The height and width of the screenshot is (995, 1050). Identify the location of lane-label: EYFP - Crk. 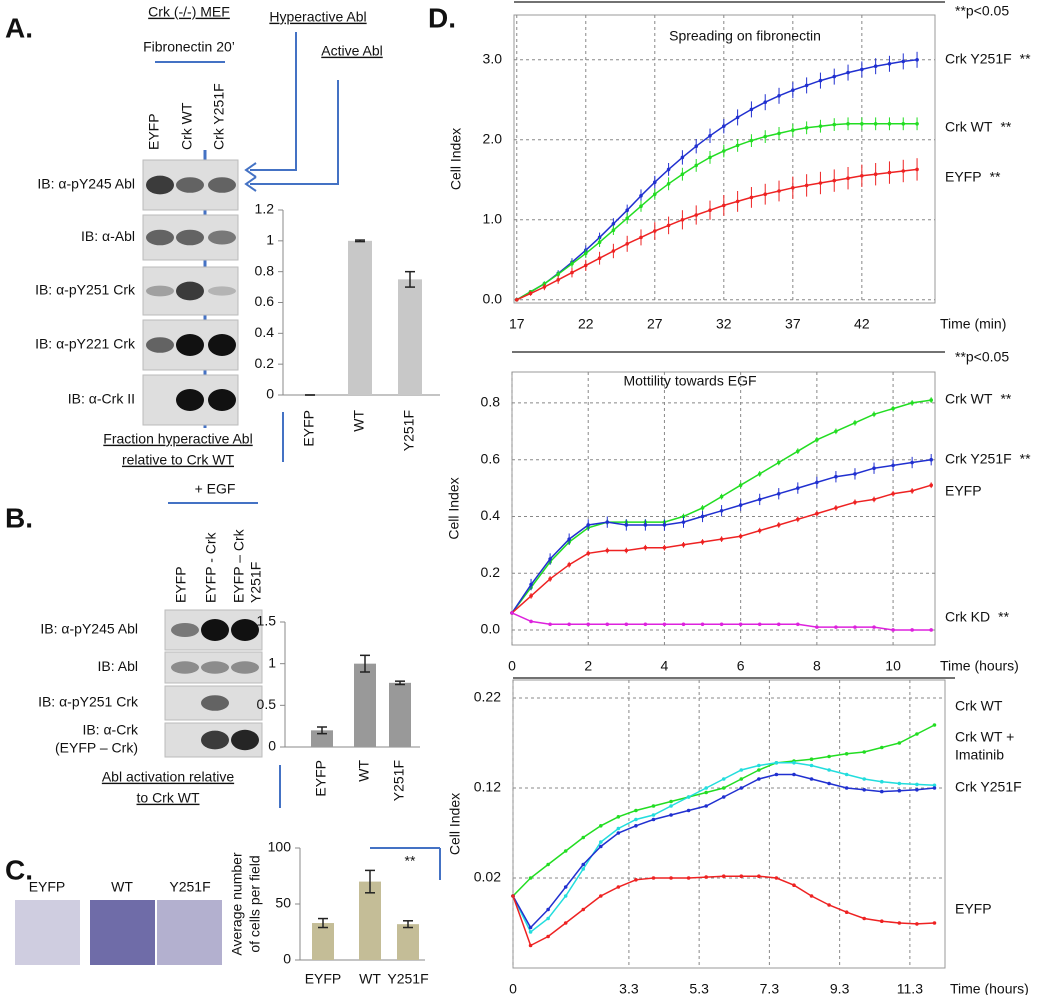
(211, 567).